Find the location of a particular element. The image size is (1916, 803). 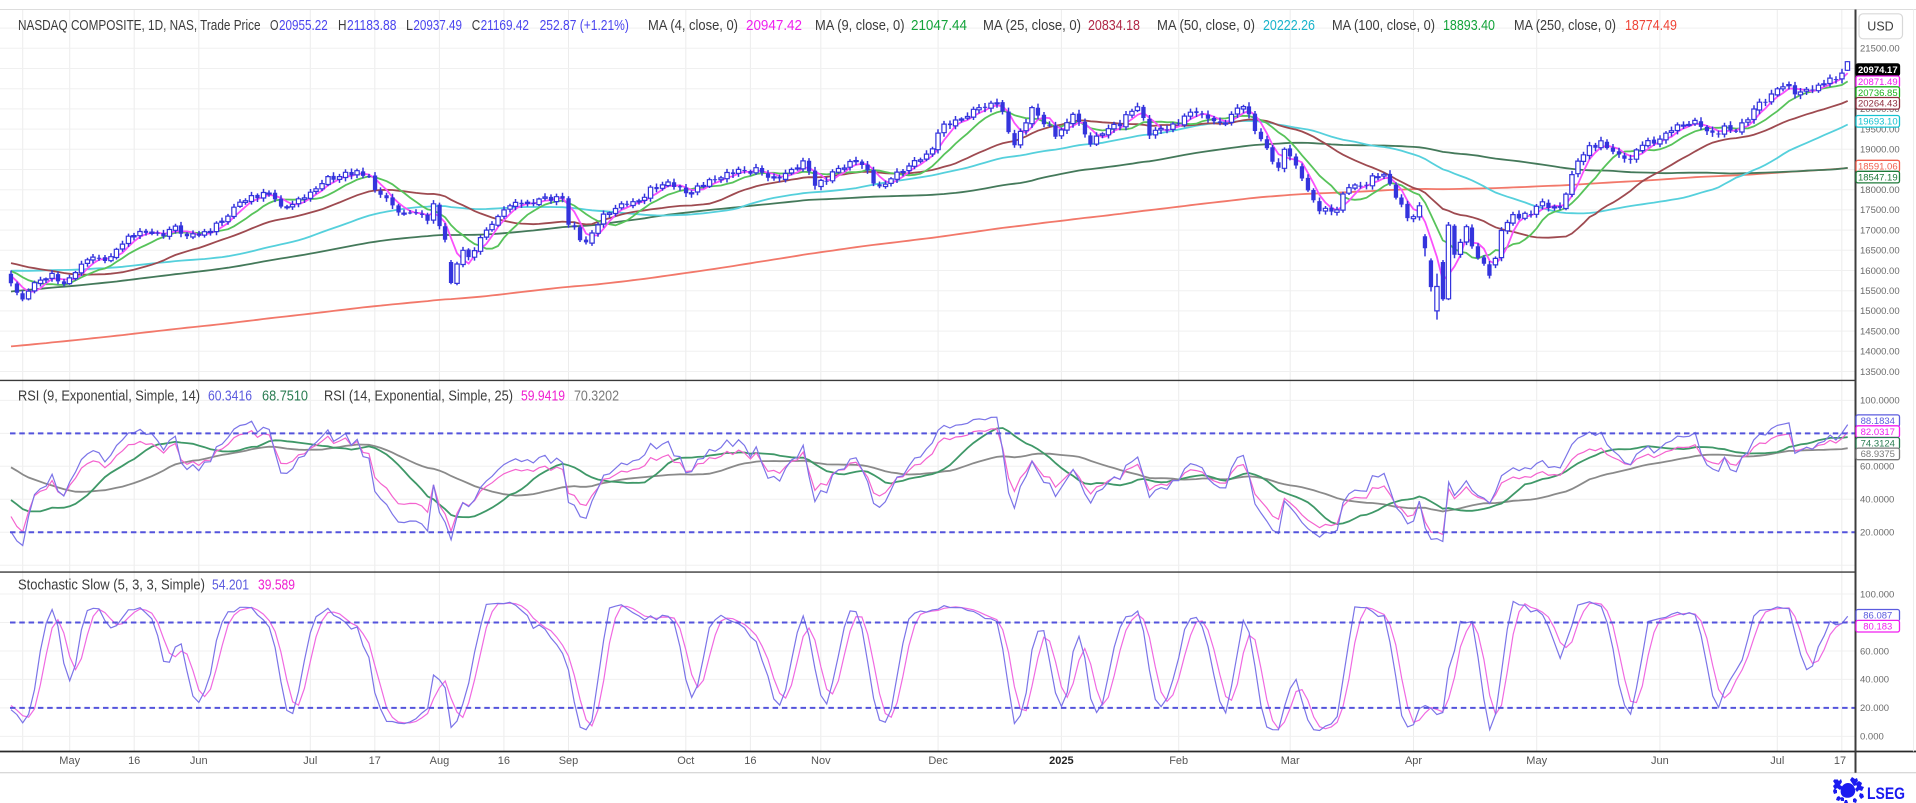

svg-text: 74.3124 is located at coordinates (1878, 444).